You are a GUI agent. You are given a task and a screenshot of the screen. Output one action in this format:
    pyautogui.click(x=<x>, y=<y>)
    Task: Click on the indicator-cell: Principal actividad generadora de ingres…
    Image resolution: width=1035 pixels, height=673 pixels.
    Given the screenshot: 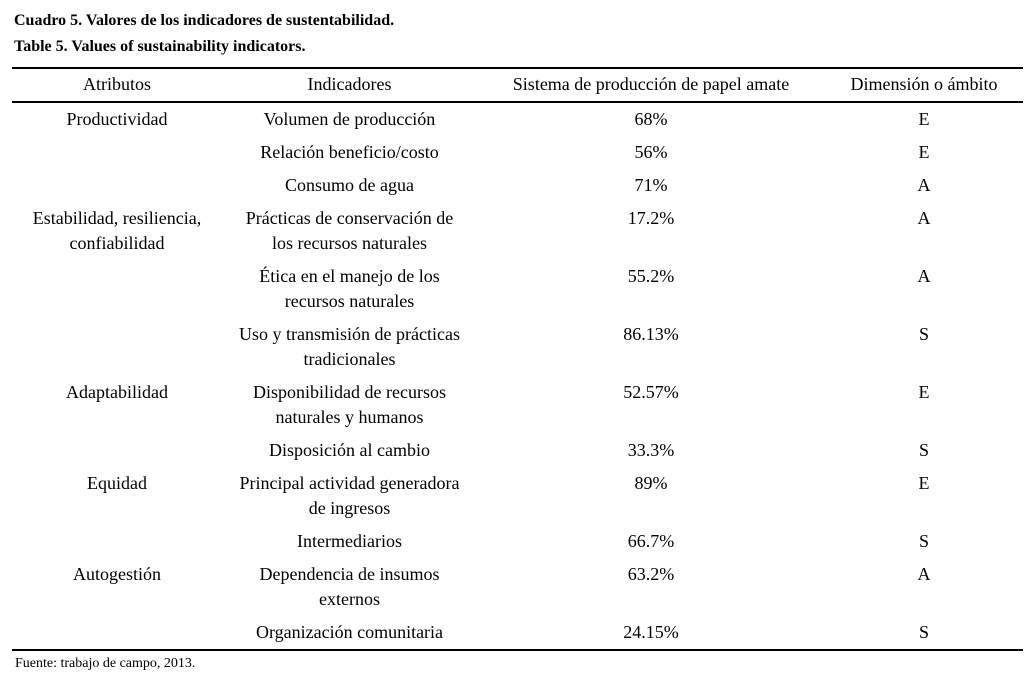 What is the action you would take?
    pyautogui.click(x=349, y=495)
    